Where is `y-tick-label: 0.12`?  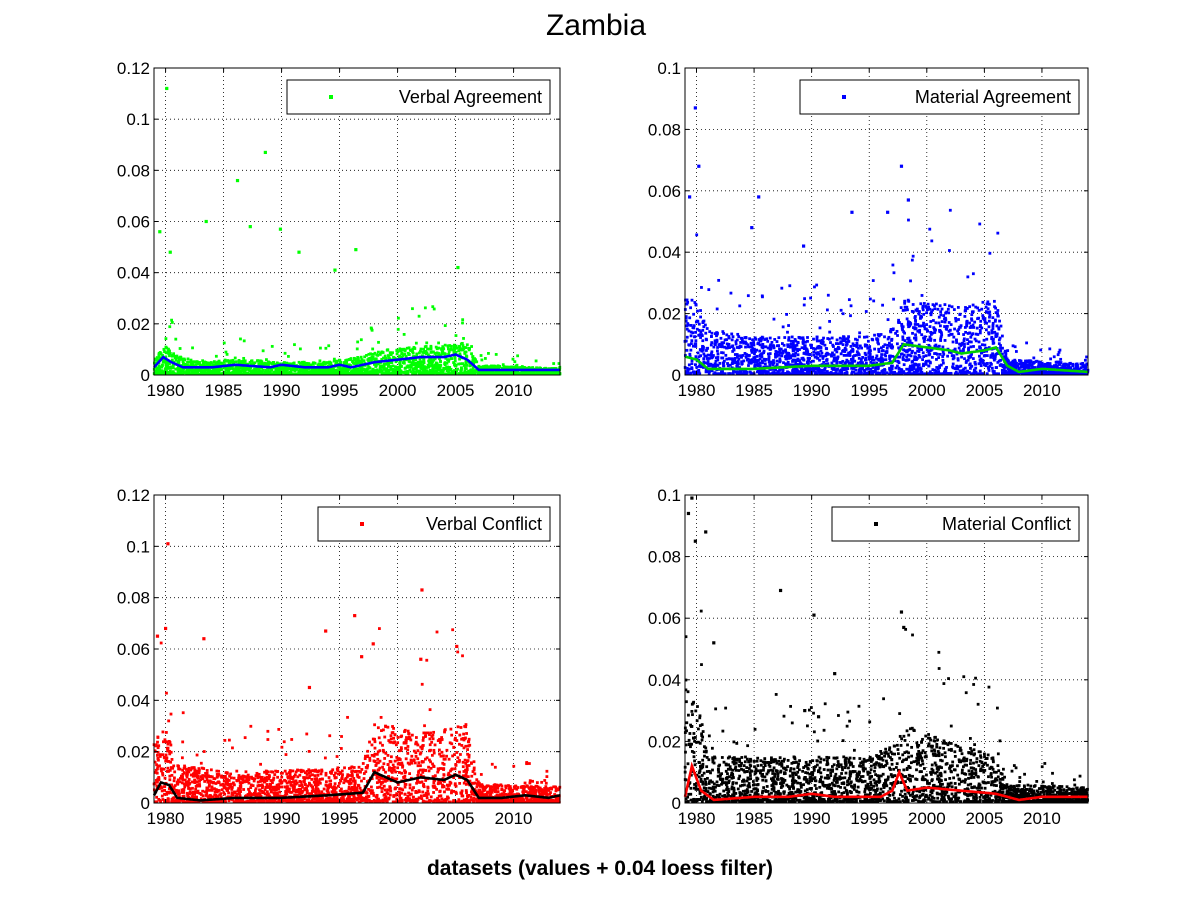 y-tick-label: 0.12 is located at coordinates (133, 68).